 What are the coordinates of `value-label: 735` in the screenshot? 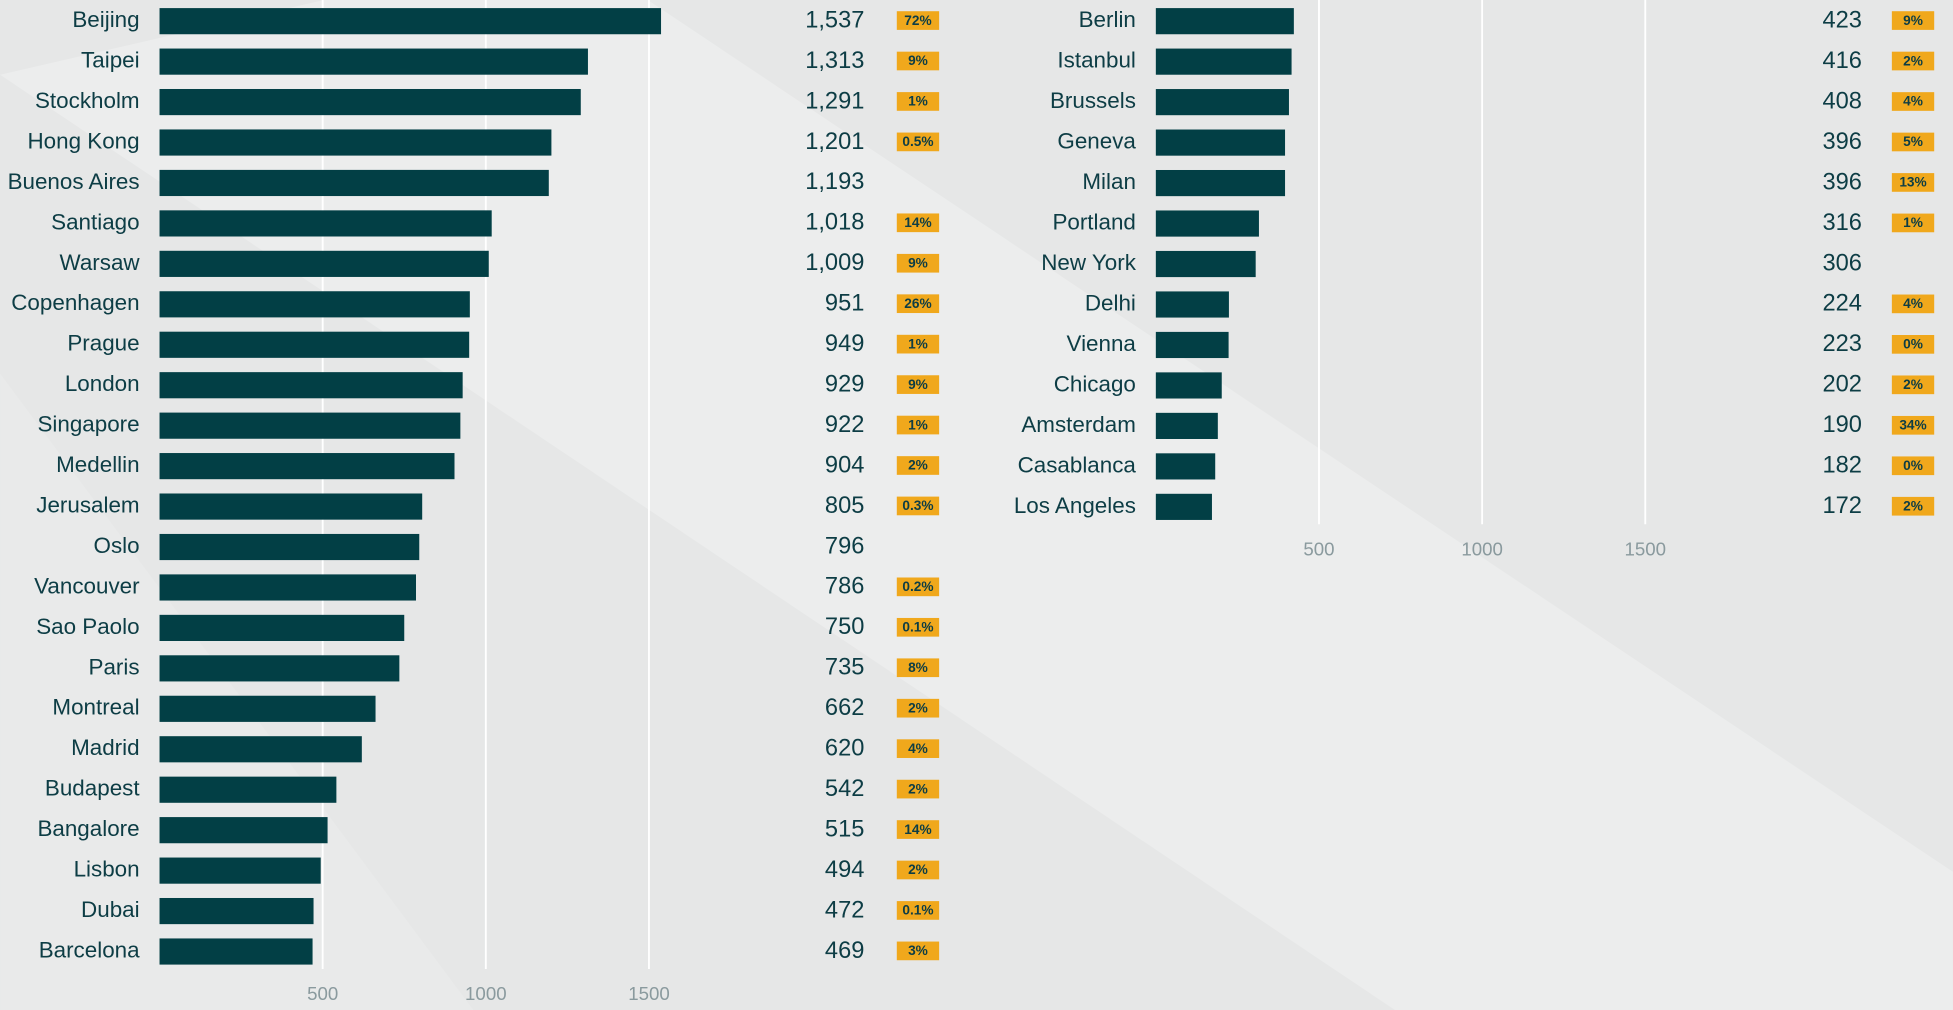 It's located at (844, 668).